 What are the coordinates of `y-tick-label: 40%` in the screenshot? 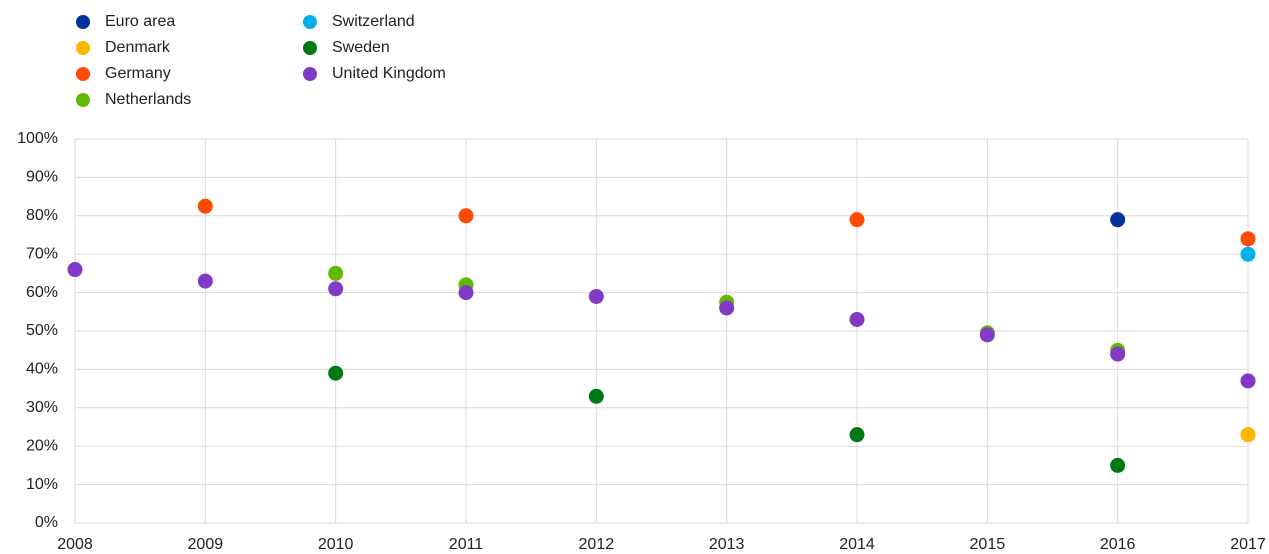 It's located at (42, 369).